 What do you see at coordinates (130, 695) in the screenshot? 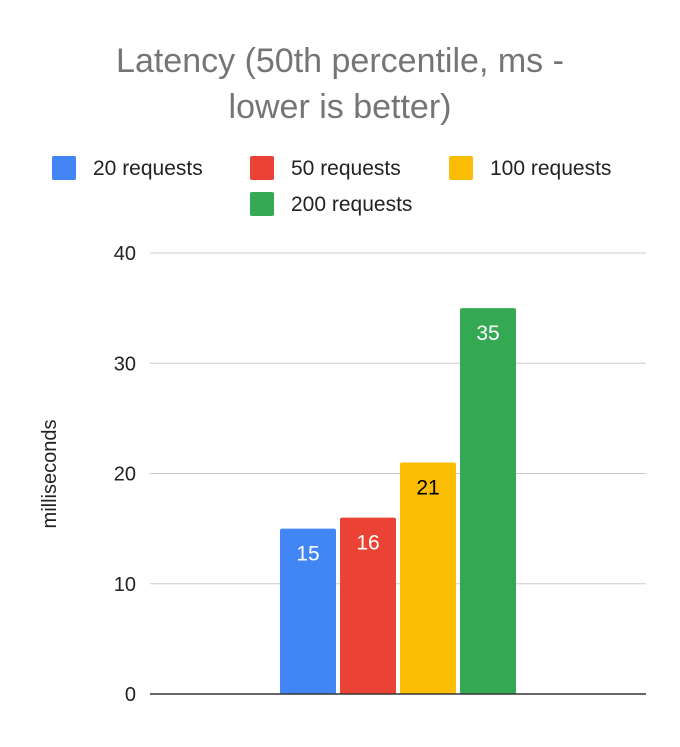
I see `y-tick-label: 0` at bounding box center [130, 695].